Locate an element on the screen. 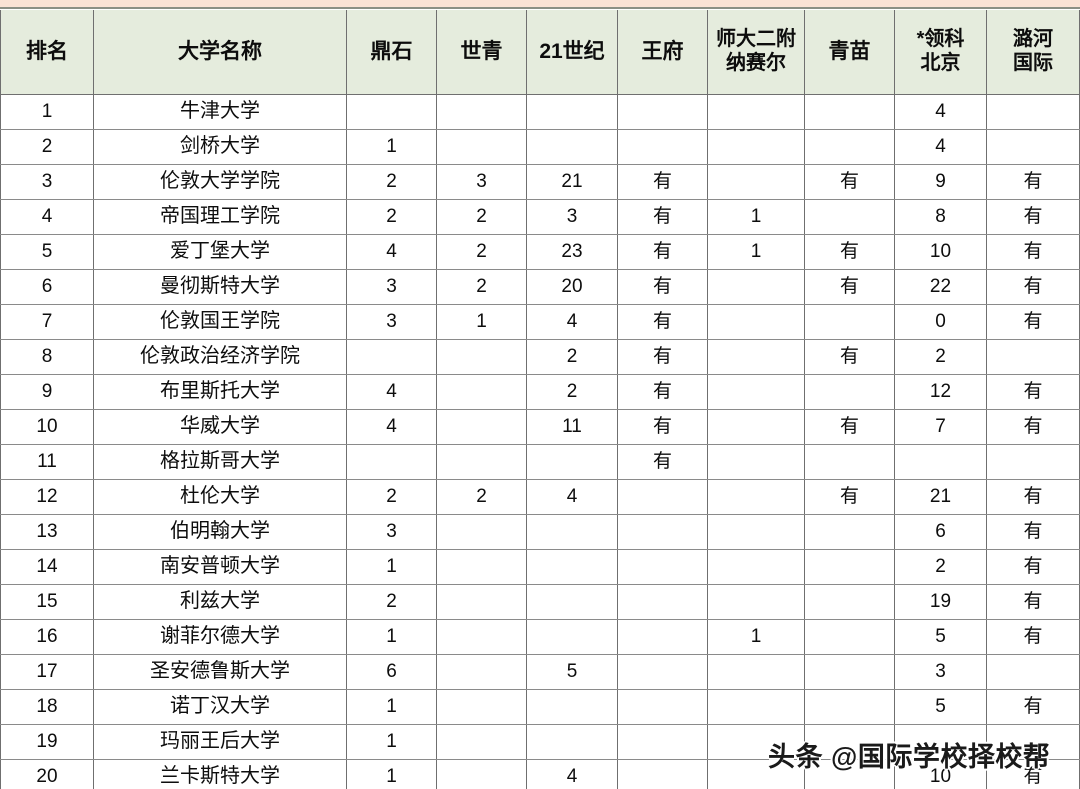 The width and height of the screenshot is (1080, 789). cell-university-name: 南安普顿大学 is located at coordinates (220, 567).